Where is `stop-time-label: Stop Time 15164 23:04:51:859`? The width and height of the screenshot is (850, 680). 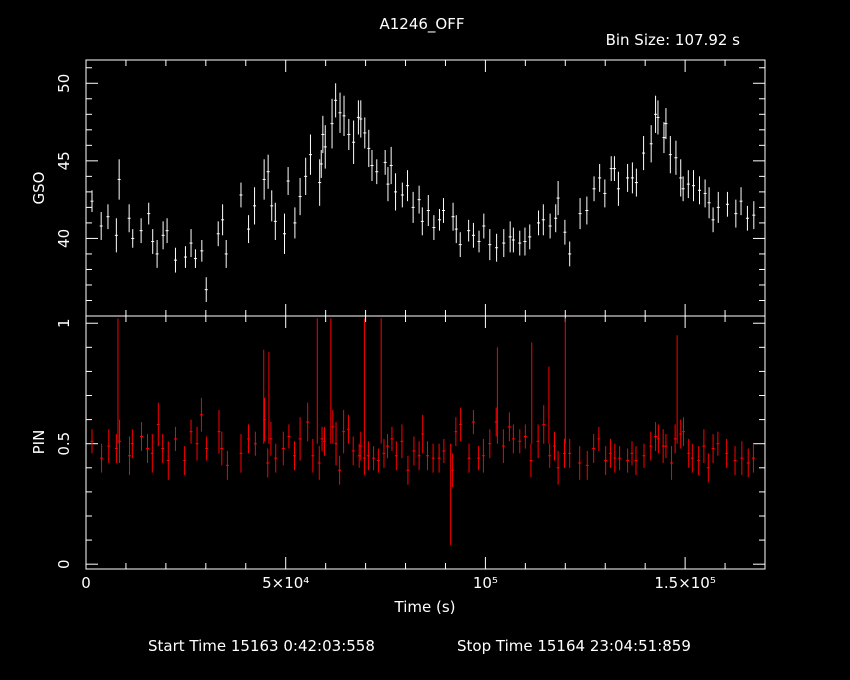 stop-time-label: Stop Time 15164 23:04:51:859 is located at coordinates (574, 646).